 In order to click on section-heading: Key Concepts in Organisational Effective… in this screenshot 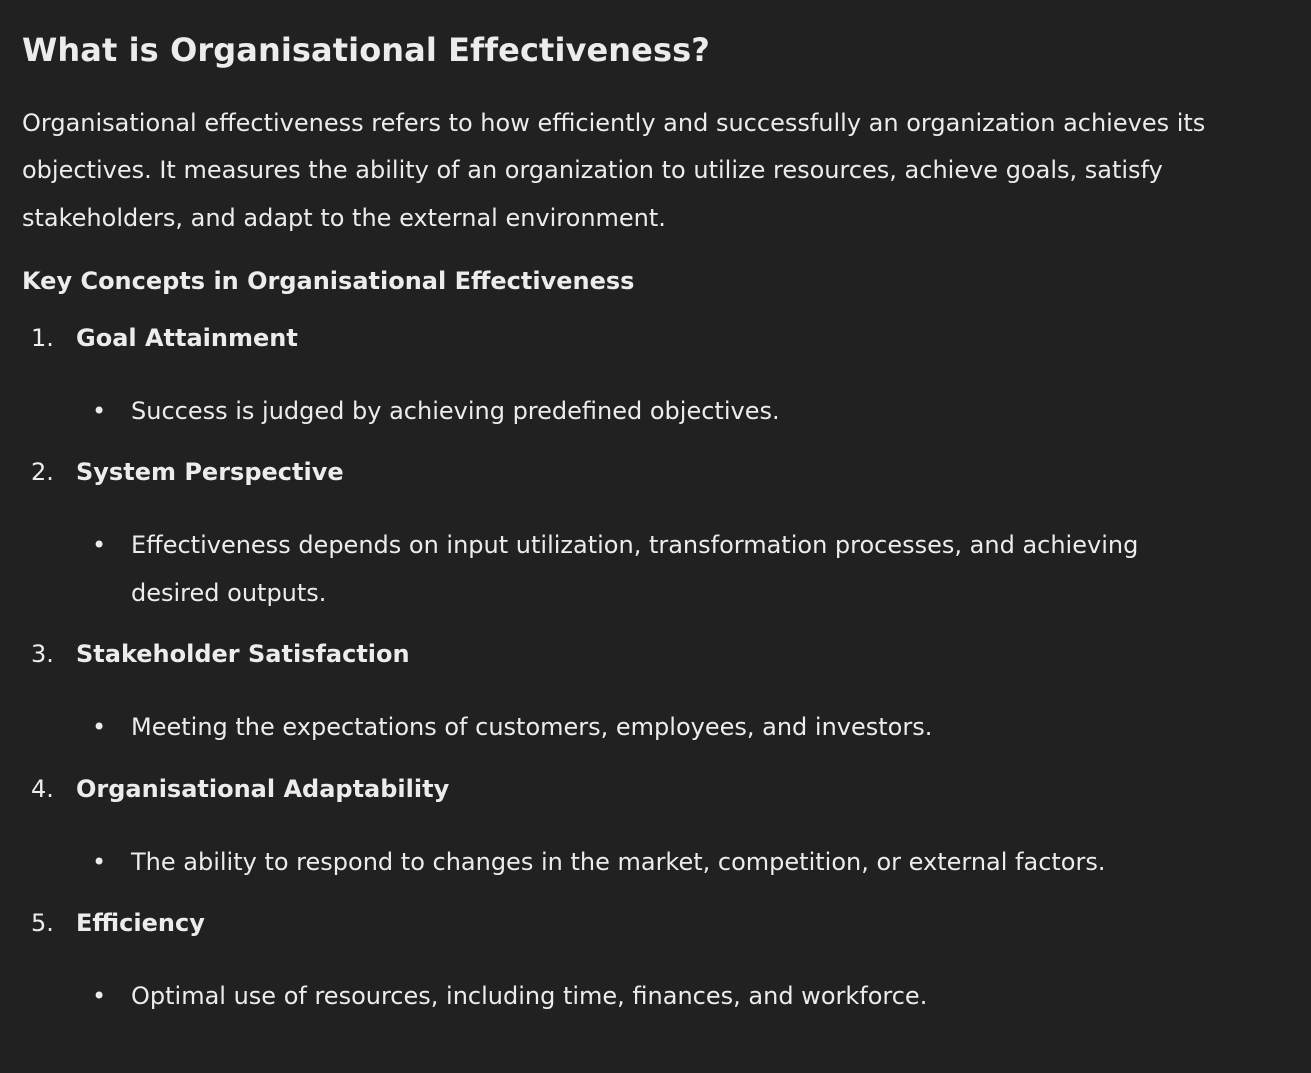, I will do `click(328, 281)`.